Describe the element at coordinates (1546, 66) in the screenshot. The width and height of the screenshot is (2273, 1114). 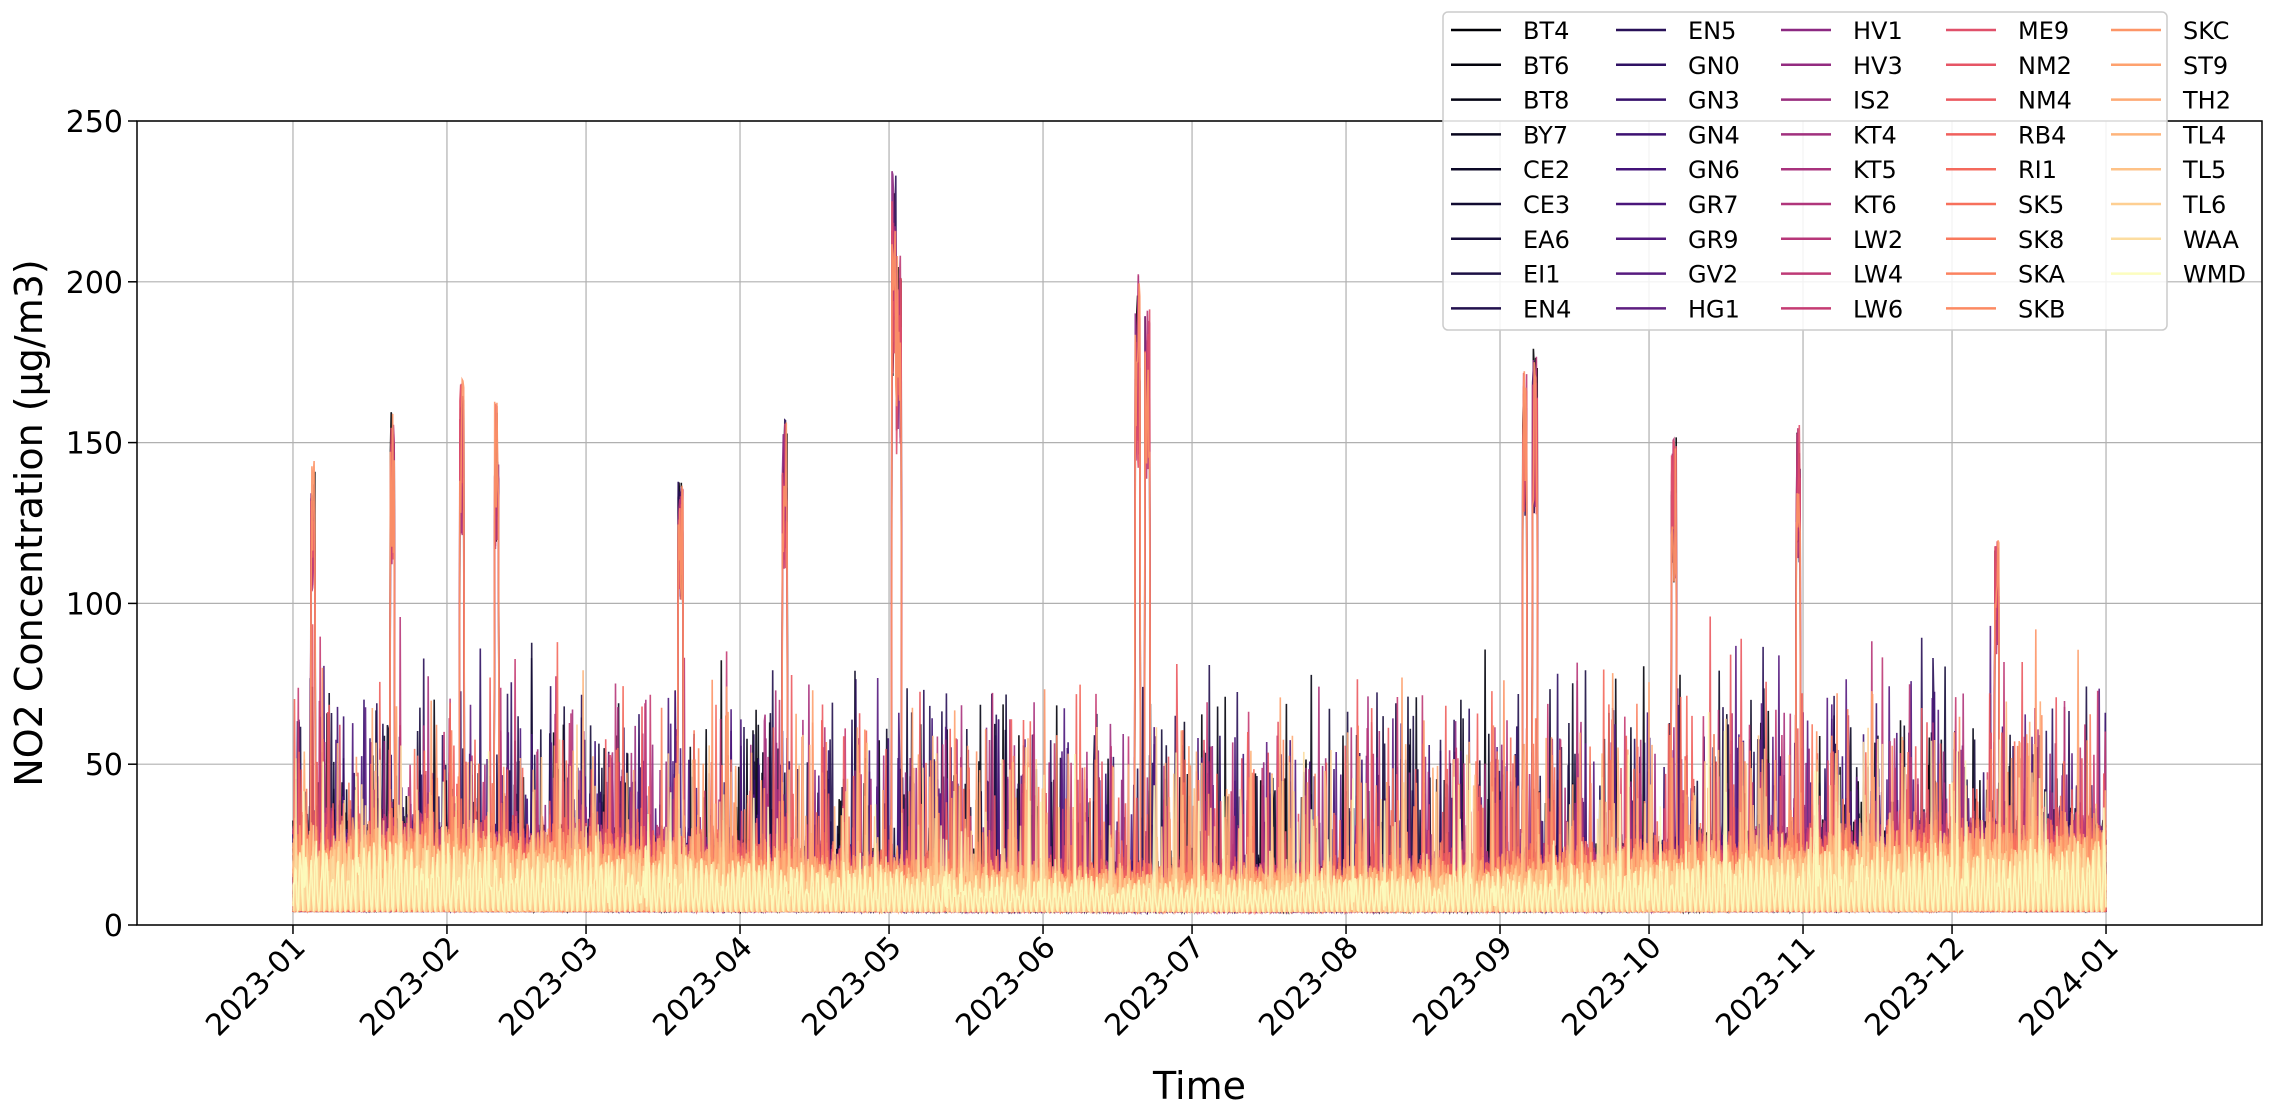
I see `legend-label-bt6: BT6` at that location.